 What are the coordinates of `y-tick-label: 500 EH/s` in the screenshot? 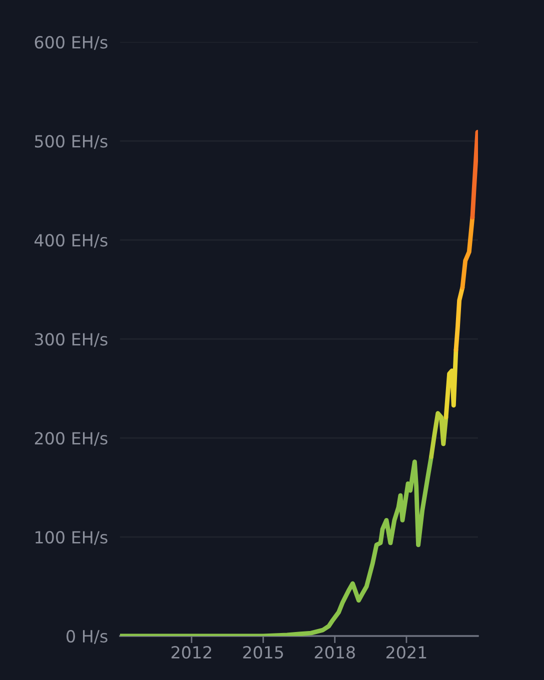 It's located at (71, 141).